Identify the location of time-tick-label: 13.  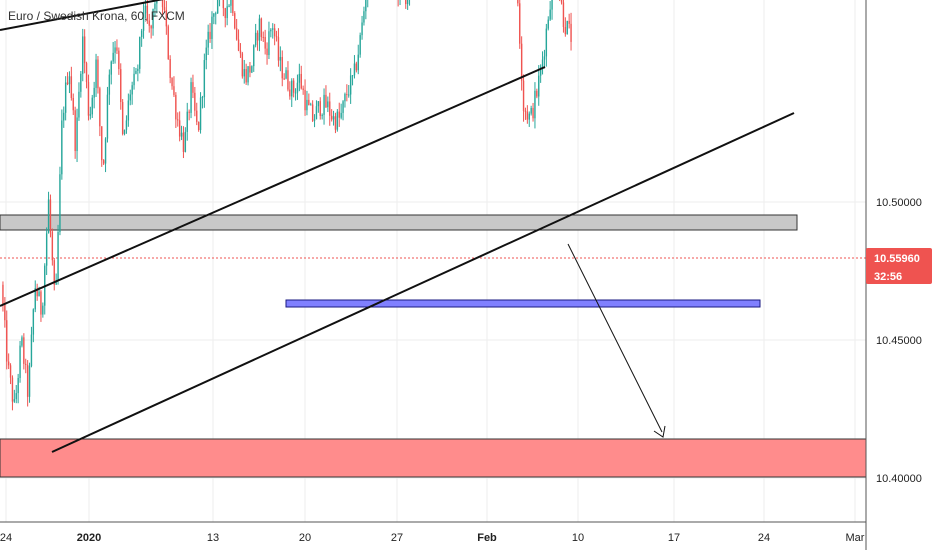
(213, 538).